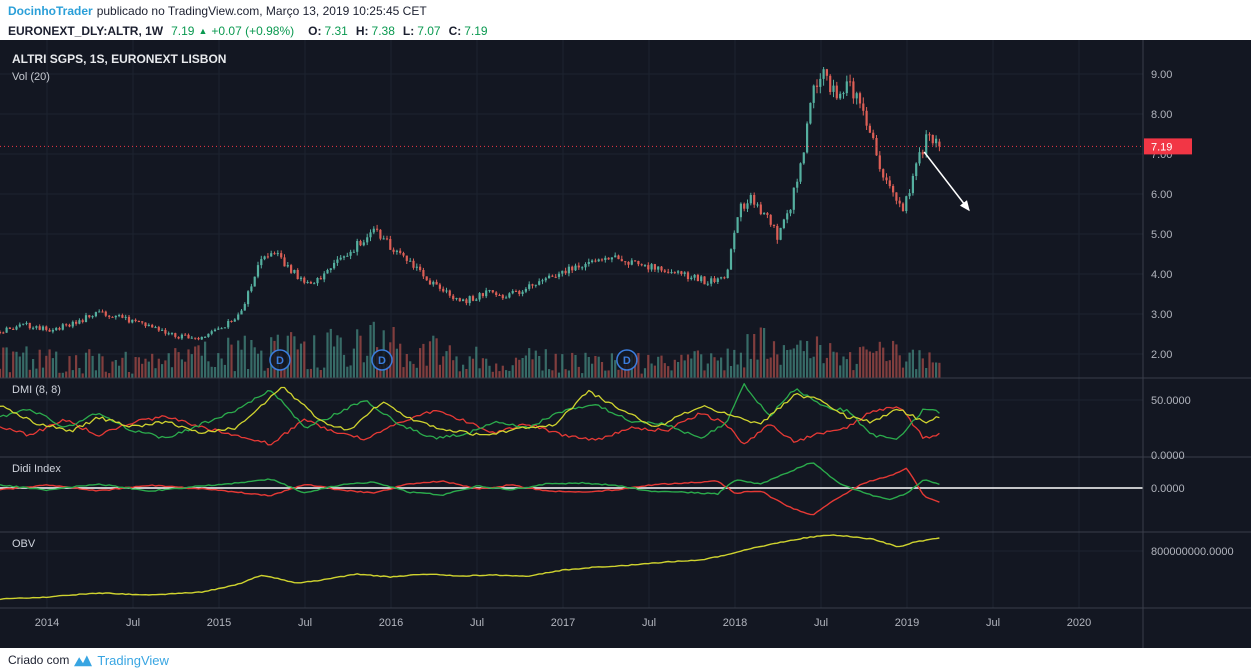  Describe the element at coordinates (203, 31) in the screenshot. I see `up-arrow-icon: ▲` at that location.